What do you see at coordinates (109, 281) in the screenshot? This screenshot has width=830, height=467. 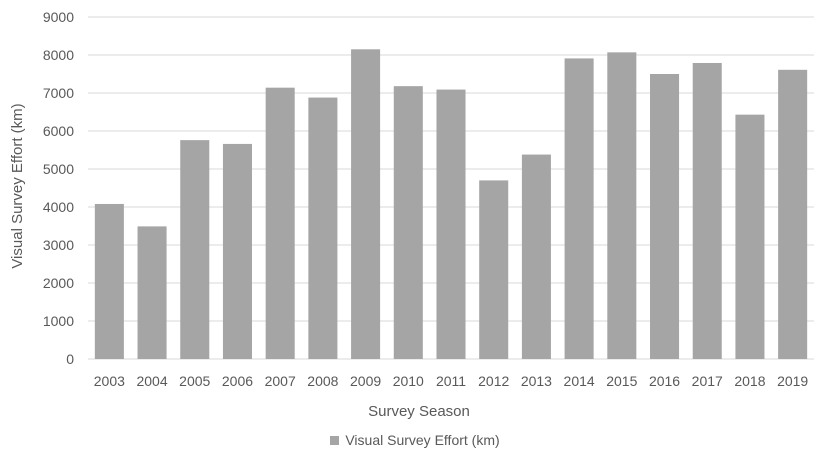 I see `bar-2003` at bounding box center [109, 281].